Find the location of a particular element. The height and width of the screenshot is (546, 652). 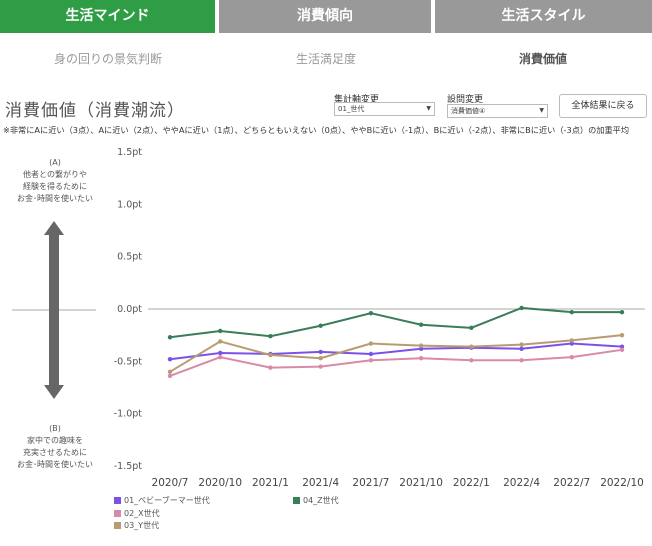

y-tick-label: 1.5pt is located at coordinates (129, 152).